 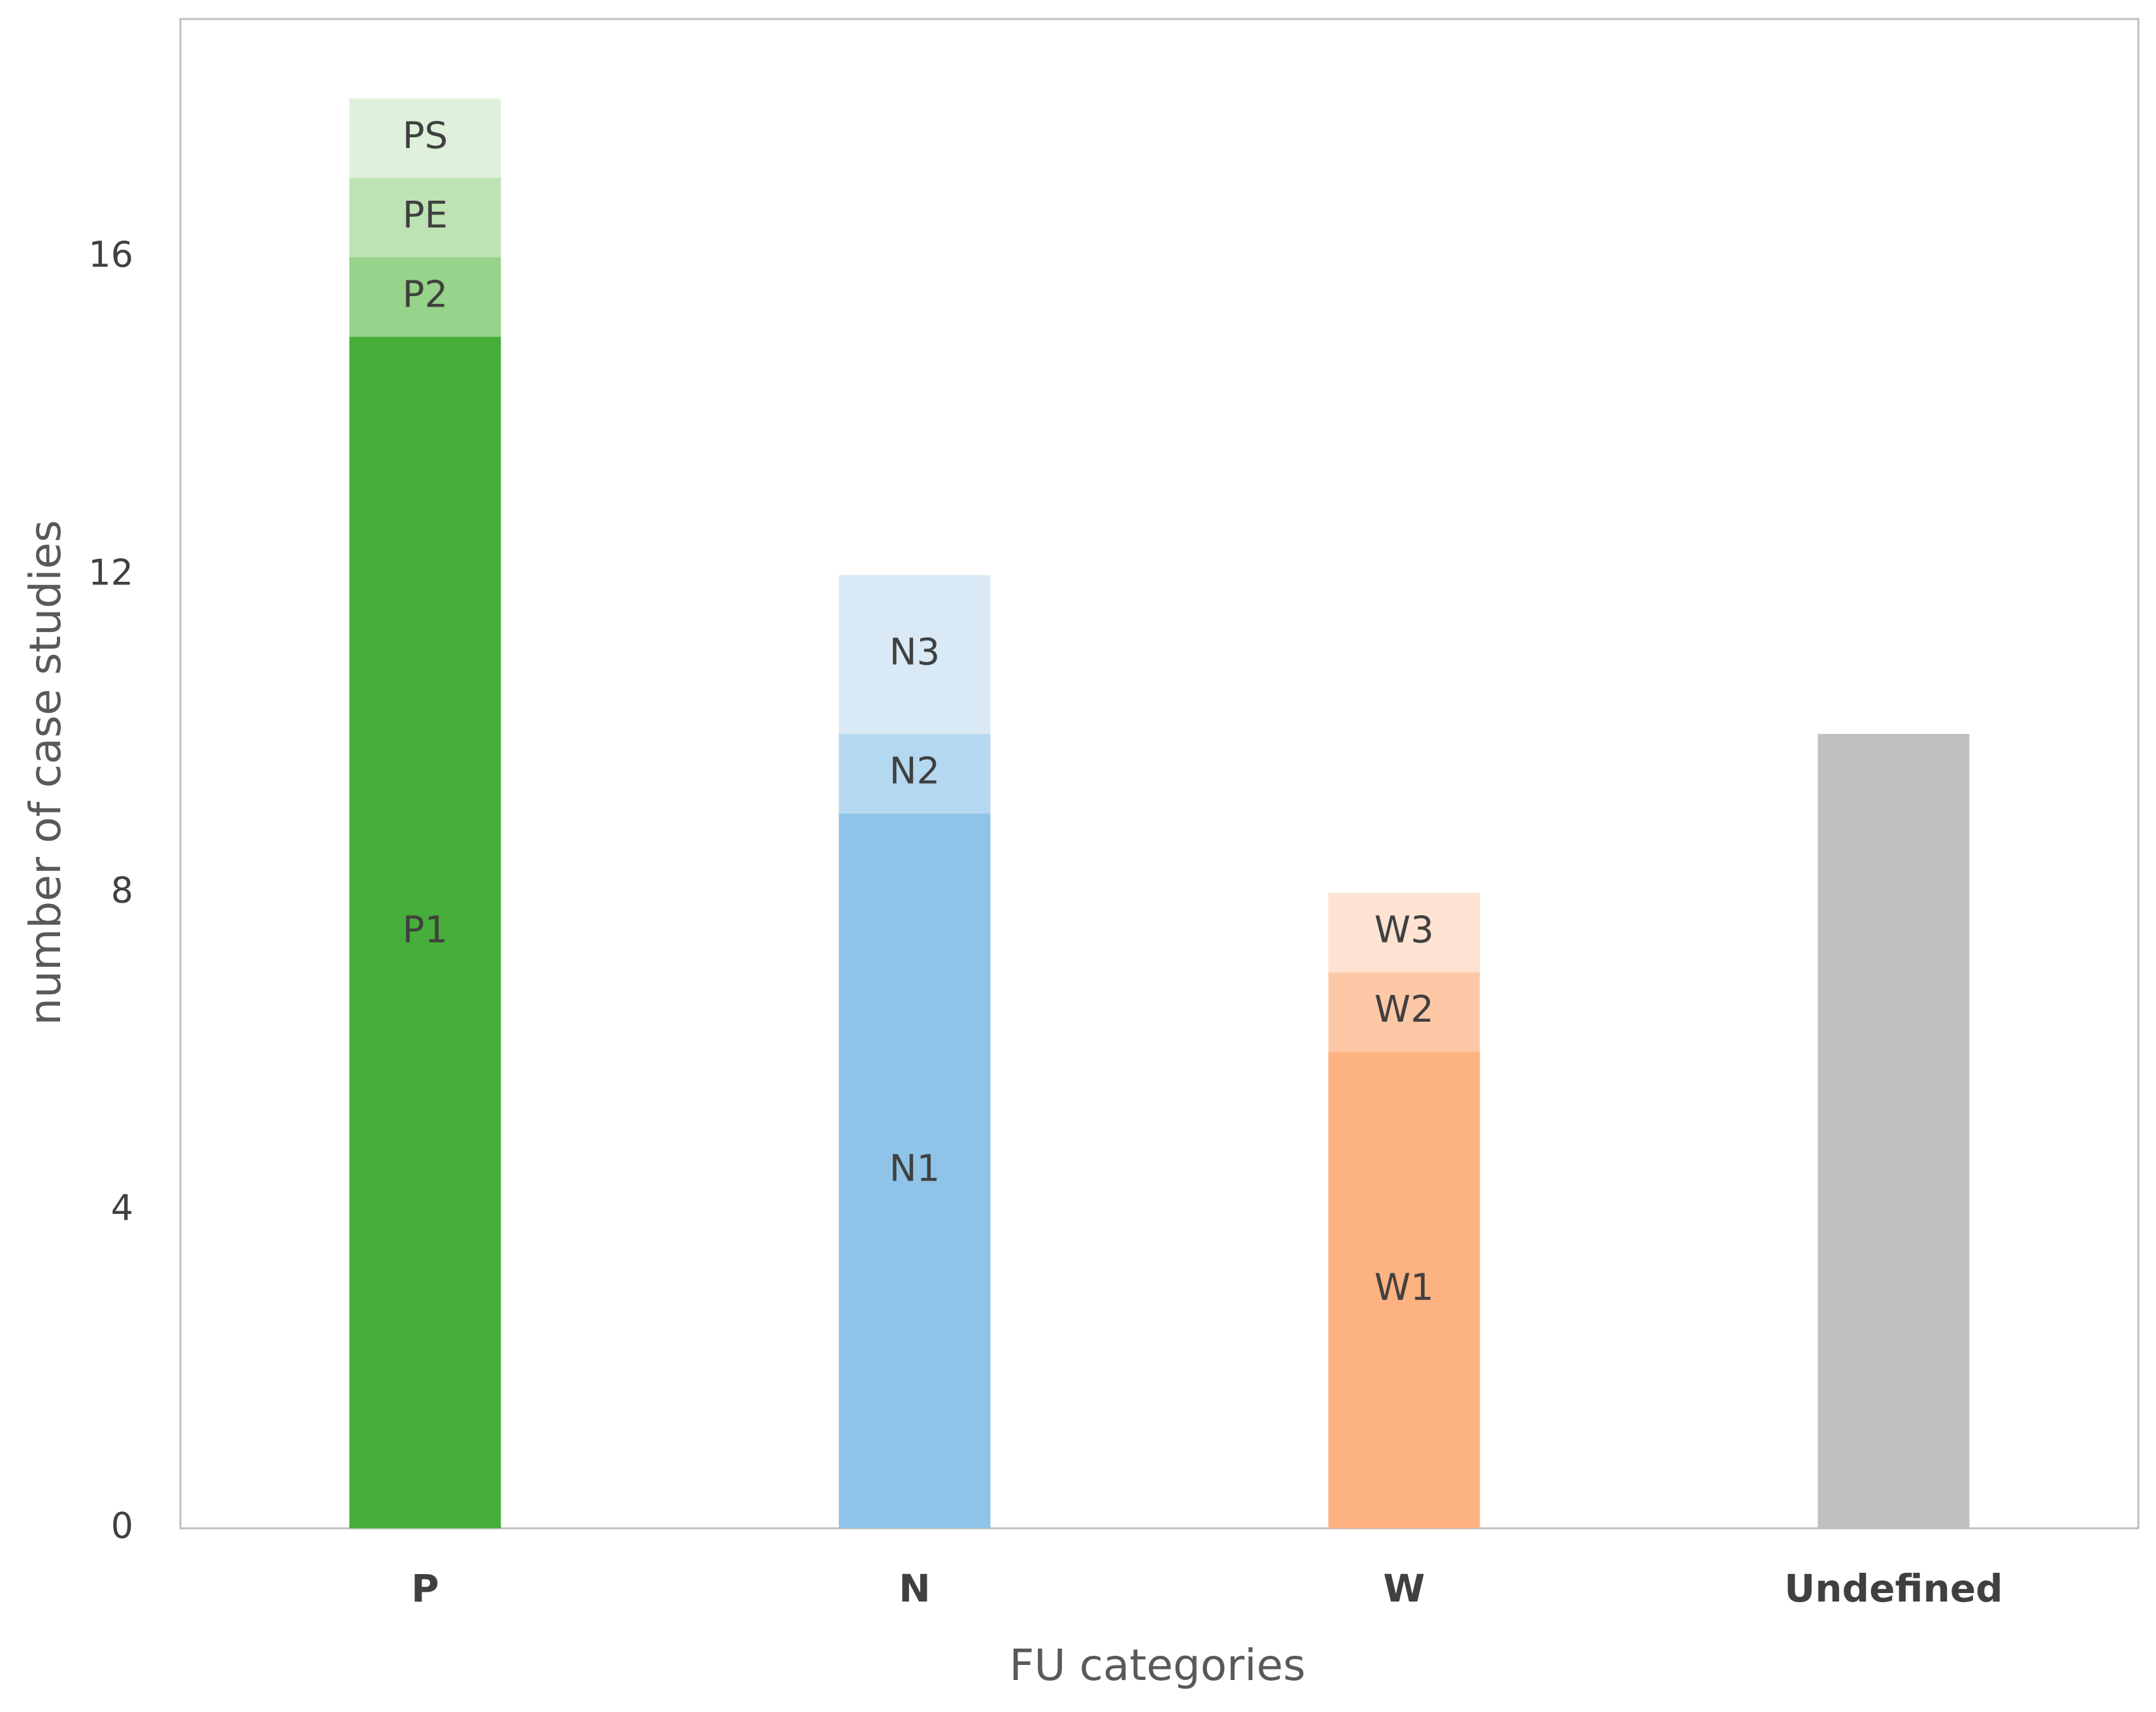 I want to click on segment-label: P1, so click(x=425, y=931).